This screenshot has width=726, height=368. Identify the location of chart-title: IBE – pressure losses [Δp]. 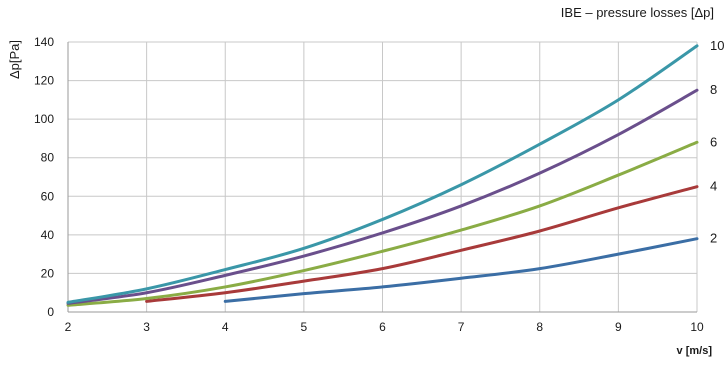
(637, 12).